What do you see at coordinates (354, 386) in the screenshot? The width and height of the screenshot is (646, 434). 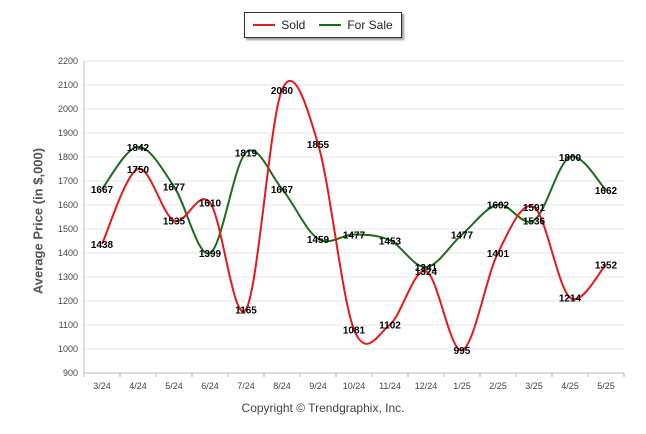 I see `x-tick-label: 10/24` at bounding box center [354, 386].